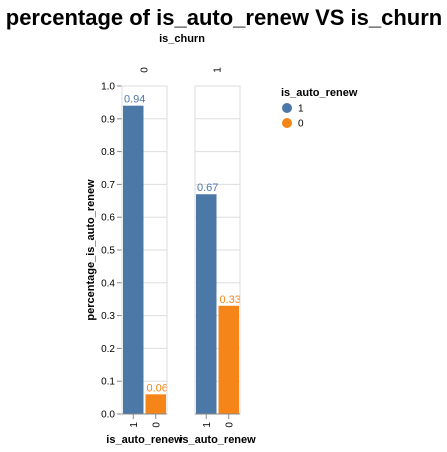  I want to click on facet-0: 0 0.94 1 0.06 0 is_auto_renew, so click(144, 256).